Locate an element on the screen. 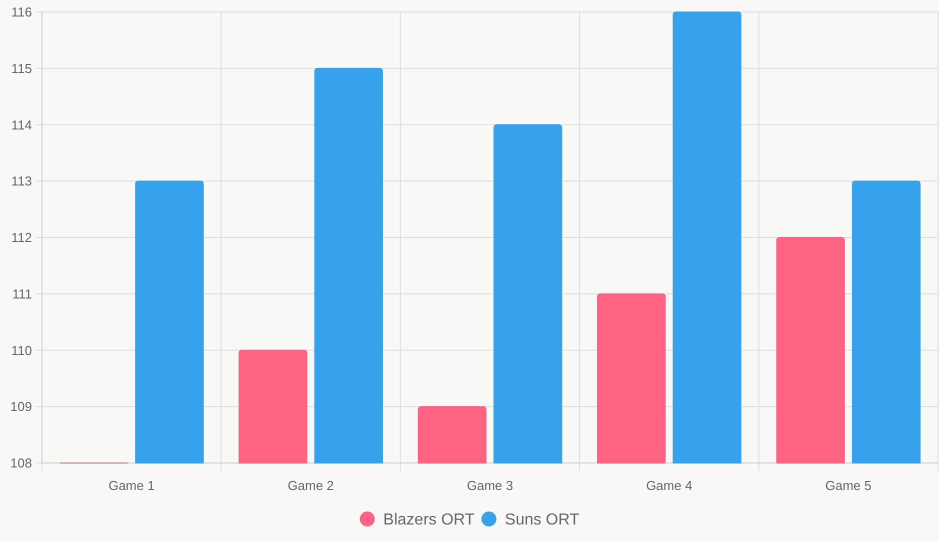 This screenshot has height=542, width=939. y-tick-label: 116 is located at coordinates (21, 12).